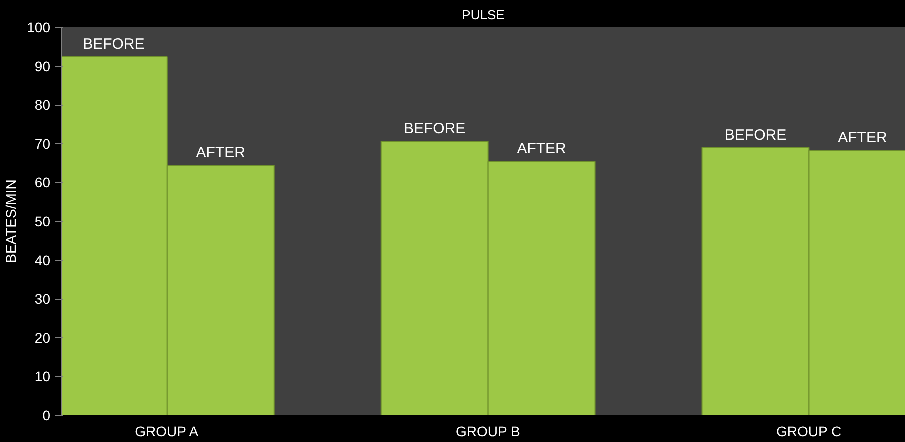 The width and height of the screenshot is (905, 442). Describe the element at coordinates (114, 44) in the screenshot. I see `series-label: BEFORE` at that location.